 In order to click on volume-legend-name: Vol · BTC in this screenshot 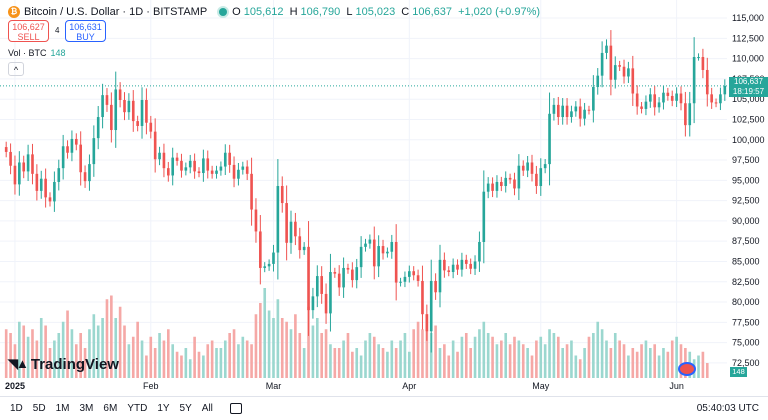, I will do `click(27, 53)`.